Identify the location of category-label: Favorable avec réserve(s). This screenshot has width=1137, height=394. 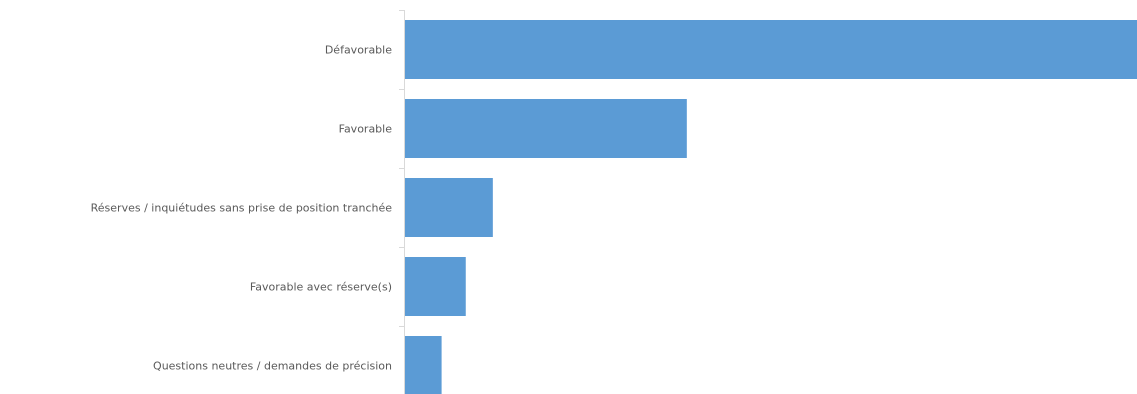
(321, 287).